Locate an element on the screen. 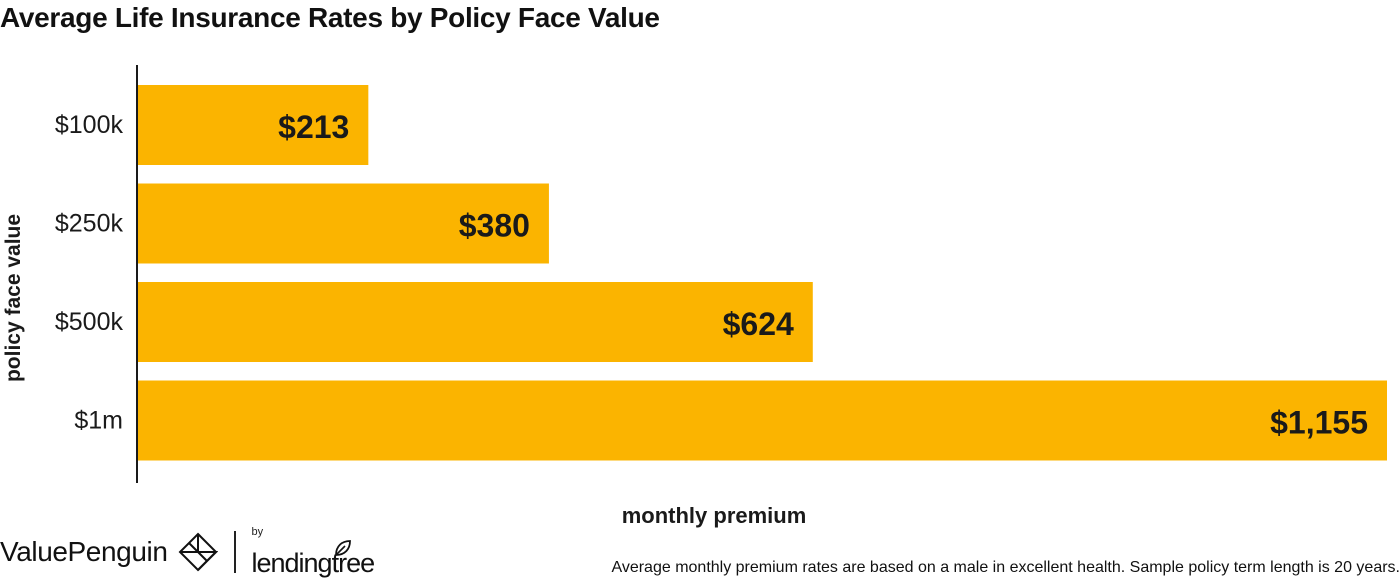 This screenshot has height=581, width=1400. lendingtree-wordmark: lendingtree is located at coordinates (313, 558).